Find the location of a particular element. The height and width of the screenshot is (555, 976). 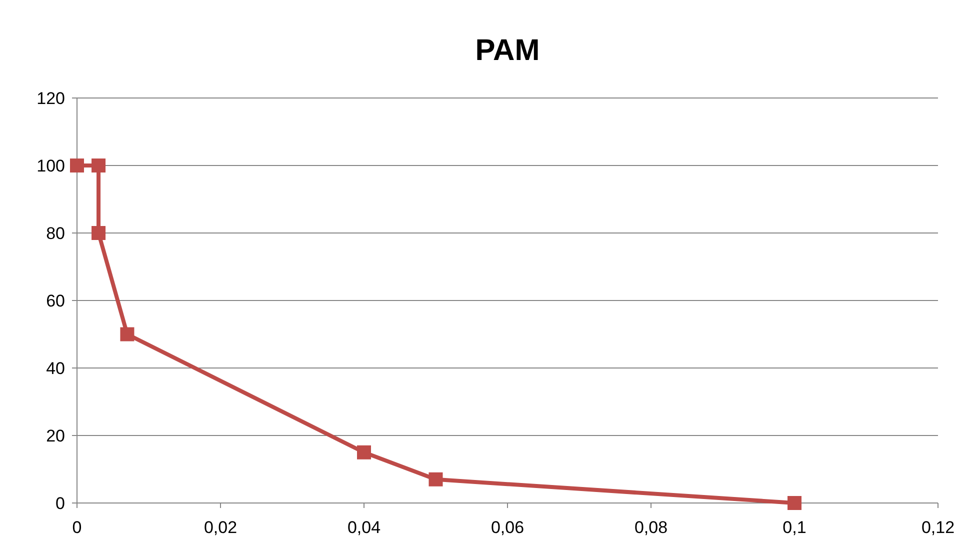

x-tick-label: 0 is located at coordinates (77, 527).